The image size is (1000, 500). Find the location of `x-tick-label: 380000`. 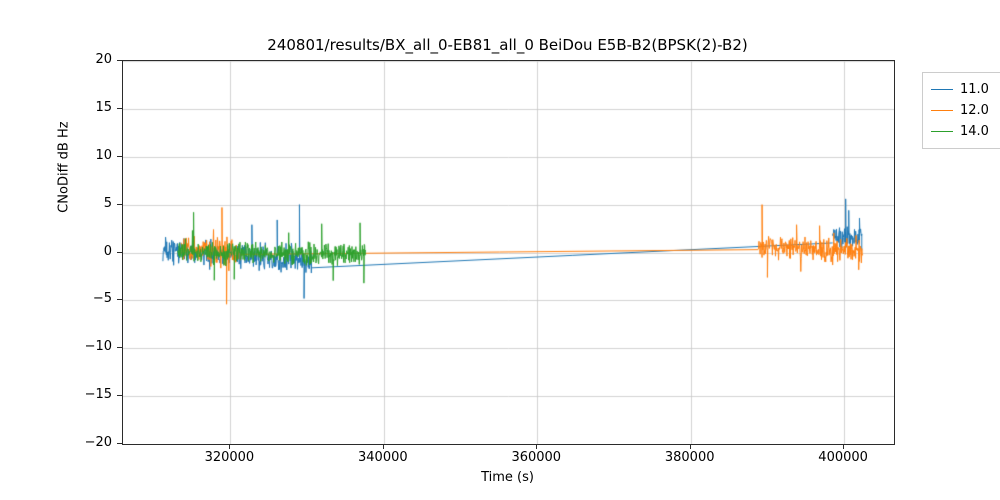

x-tick-label: 380000 is located at coordinates (689, 457).